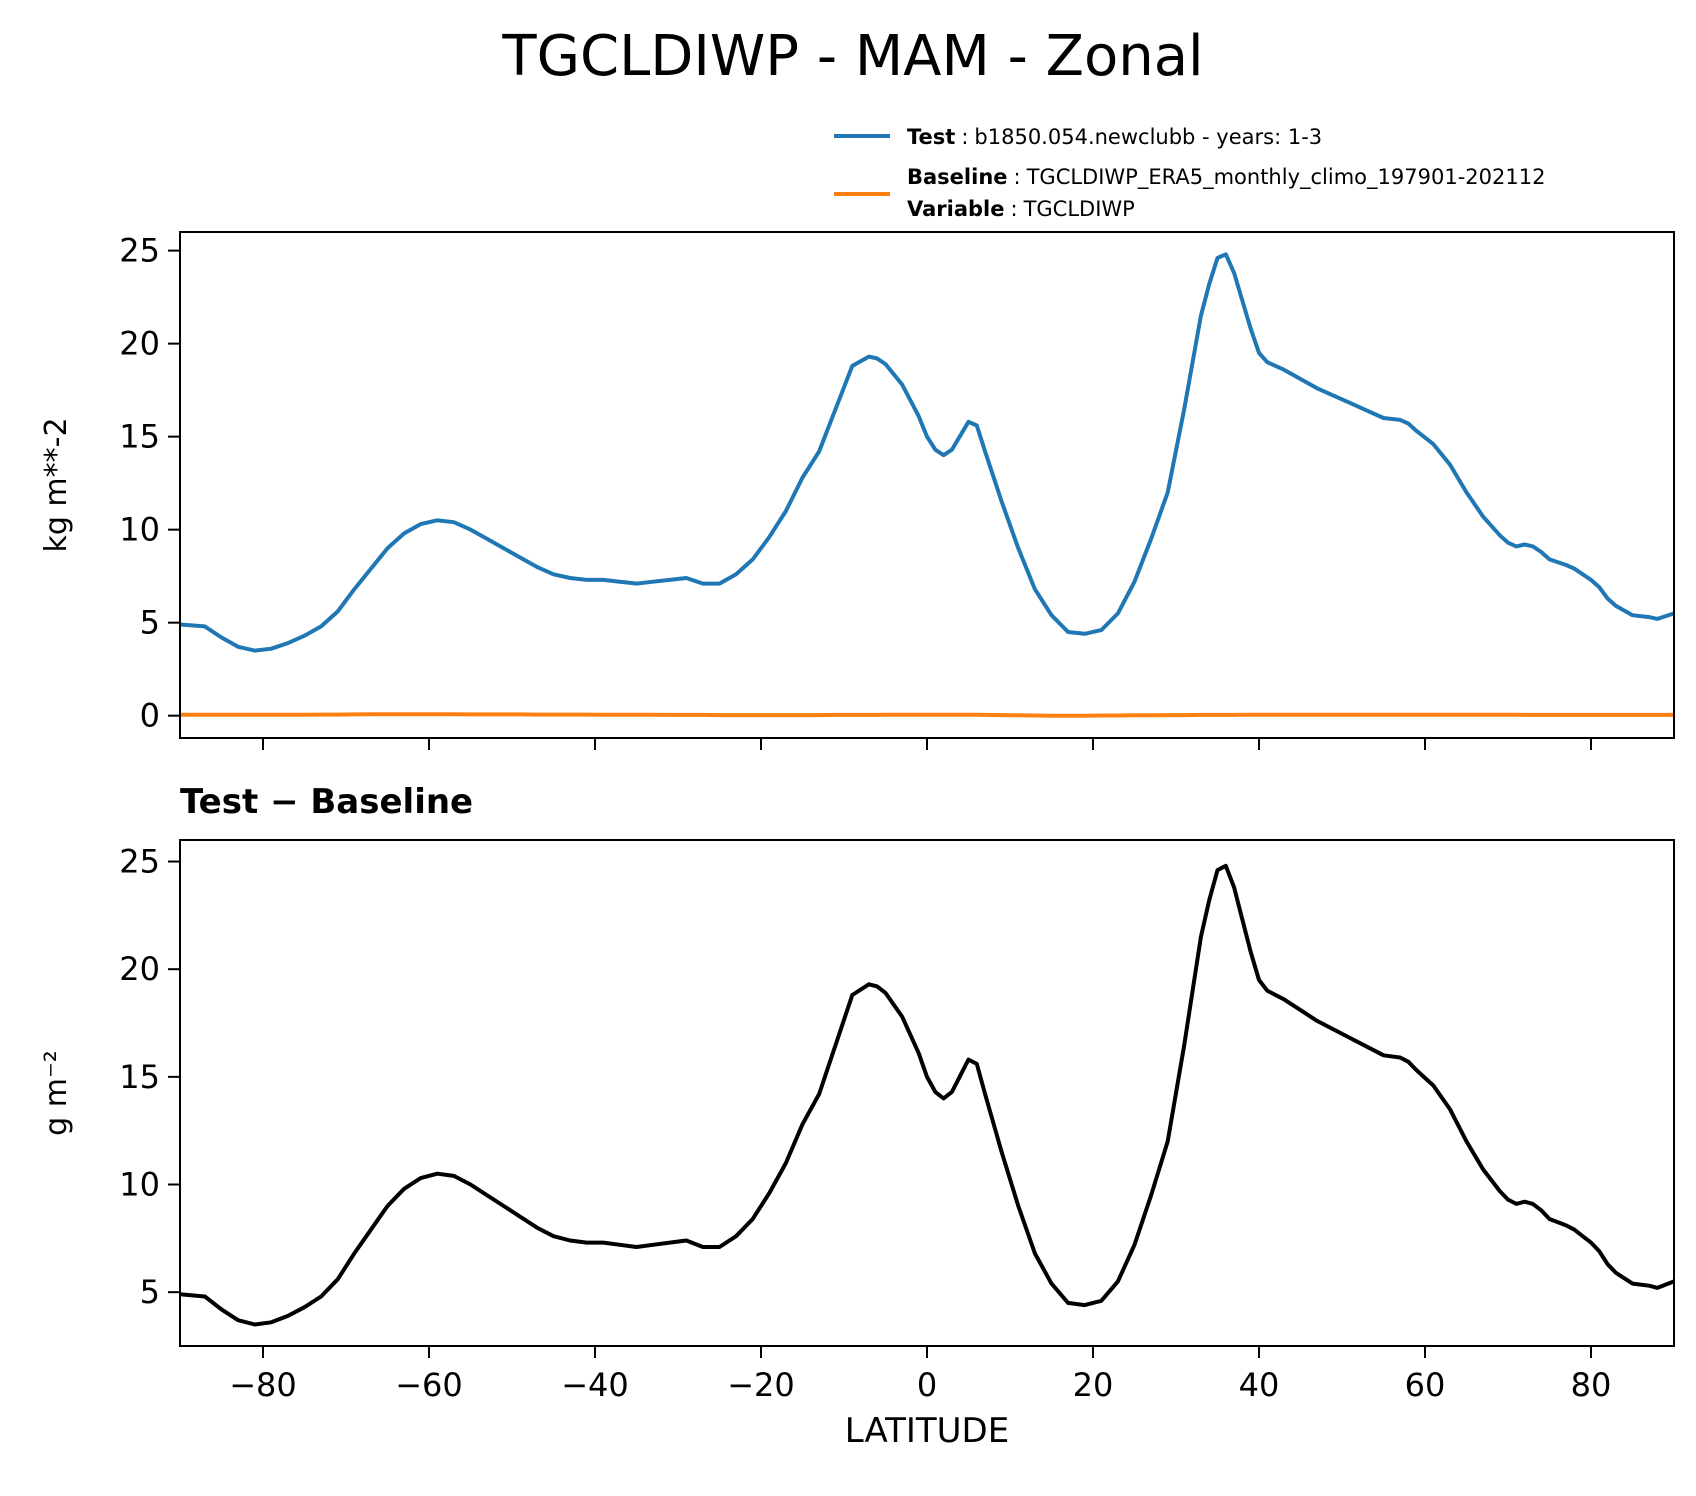 This screenshot has height=1496, width=1696. Describe the element at coordinates (761, 1385) in the screenshot. I see `x-tick-label: −20` at that location.